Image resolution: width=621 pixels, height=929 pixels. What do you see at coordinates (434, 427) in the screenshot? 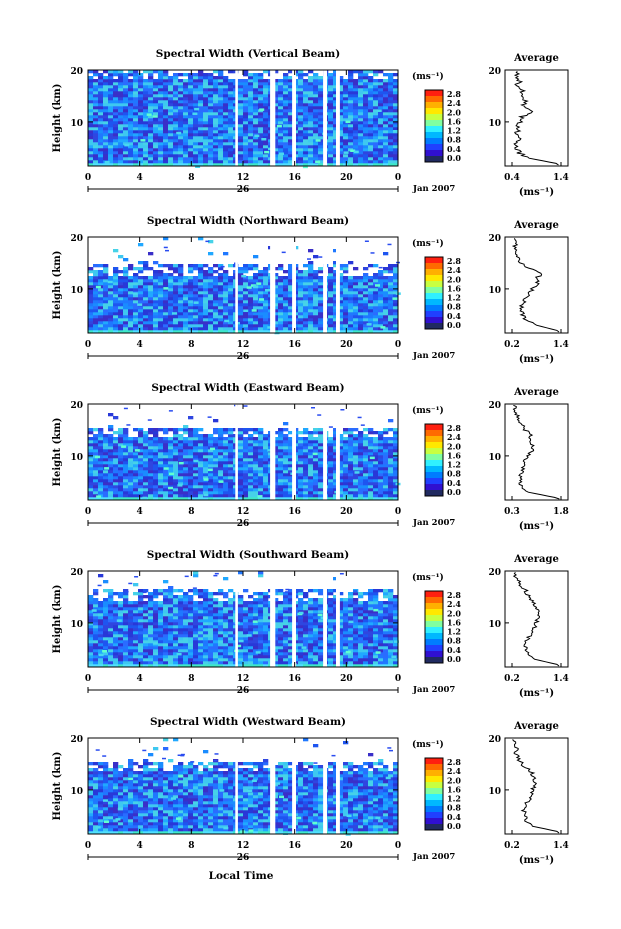
I see `colorbar-segment` at bounding box center [434, 427].